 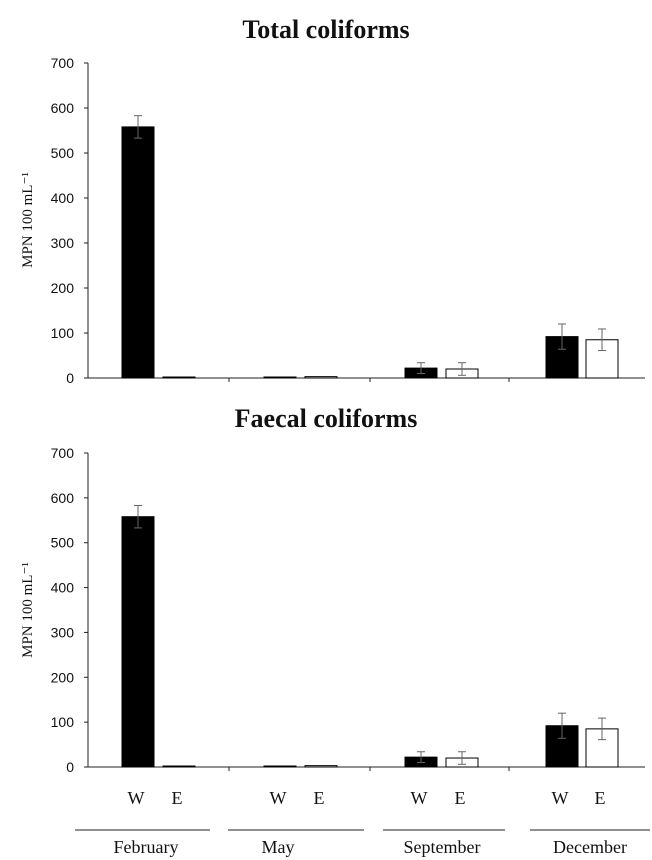 What do you see at coordinates (326, 418) in the screenshot?
I see `chart-title: Faecal coliforms` at bounding box center [326, 418].